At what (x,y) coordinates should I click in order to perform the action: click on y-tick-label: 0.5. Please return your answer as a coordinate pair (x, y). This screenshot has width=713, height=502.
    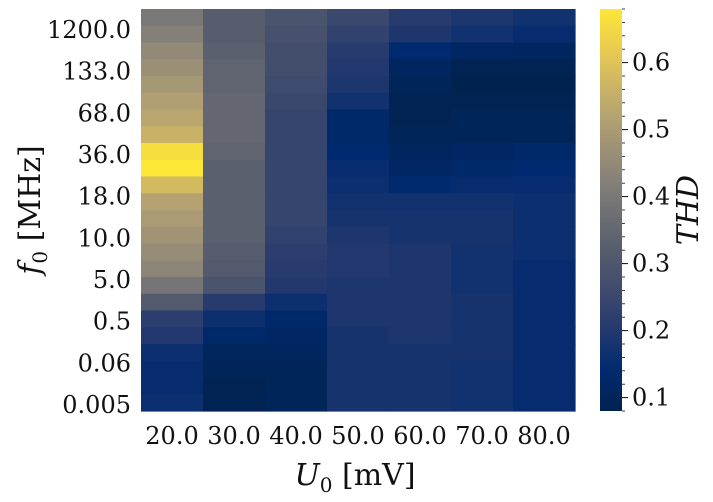
    Looking at the image, I should click on (112, 322).